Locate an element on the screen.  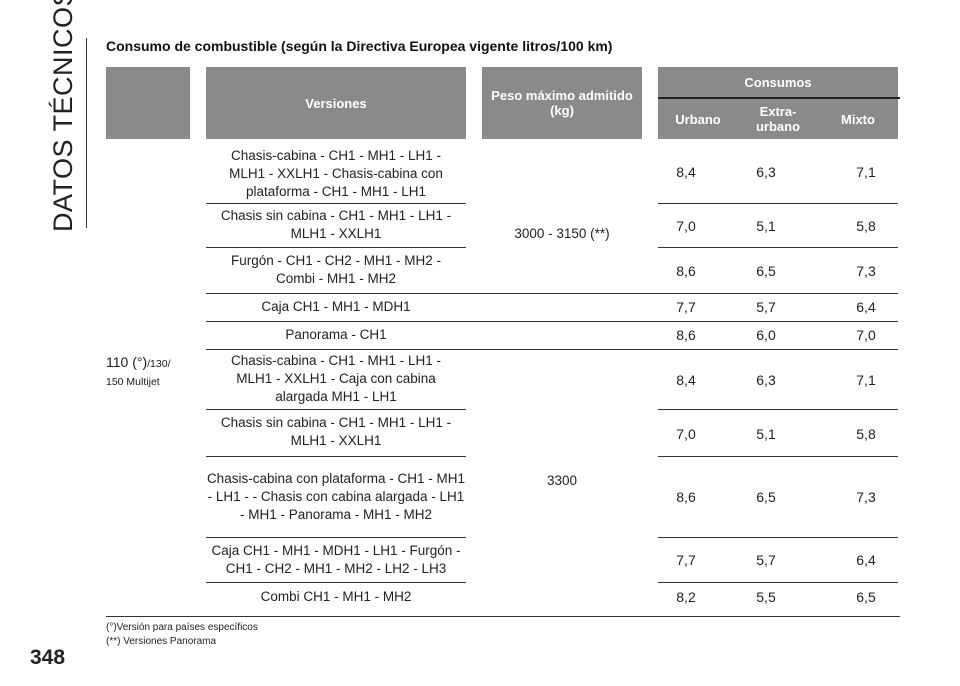
header-peso-label: Peso máximo admitido (kg) is located at coordinates (562, 103).